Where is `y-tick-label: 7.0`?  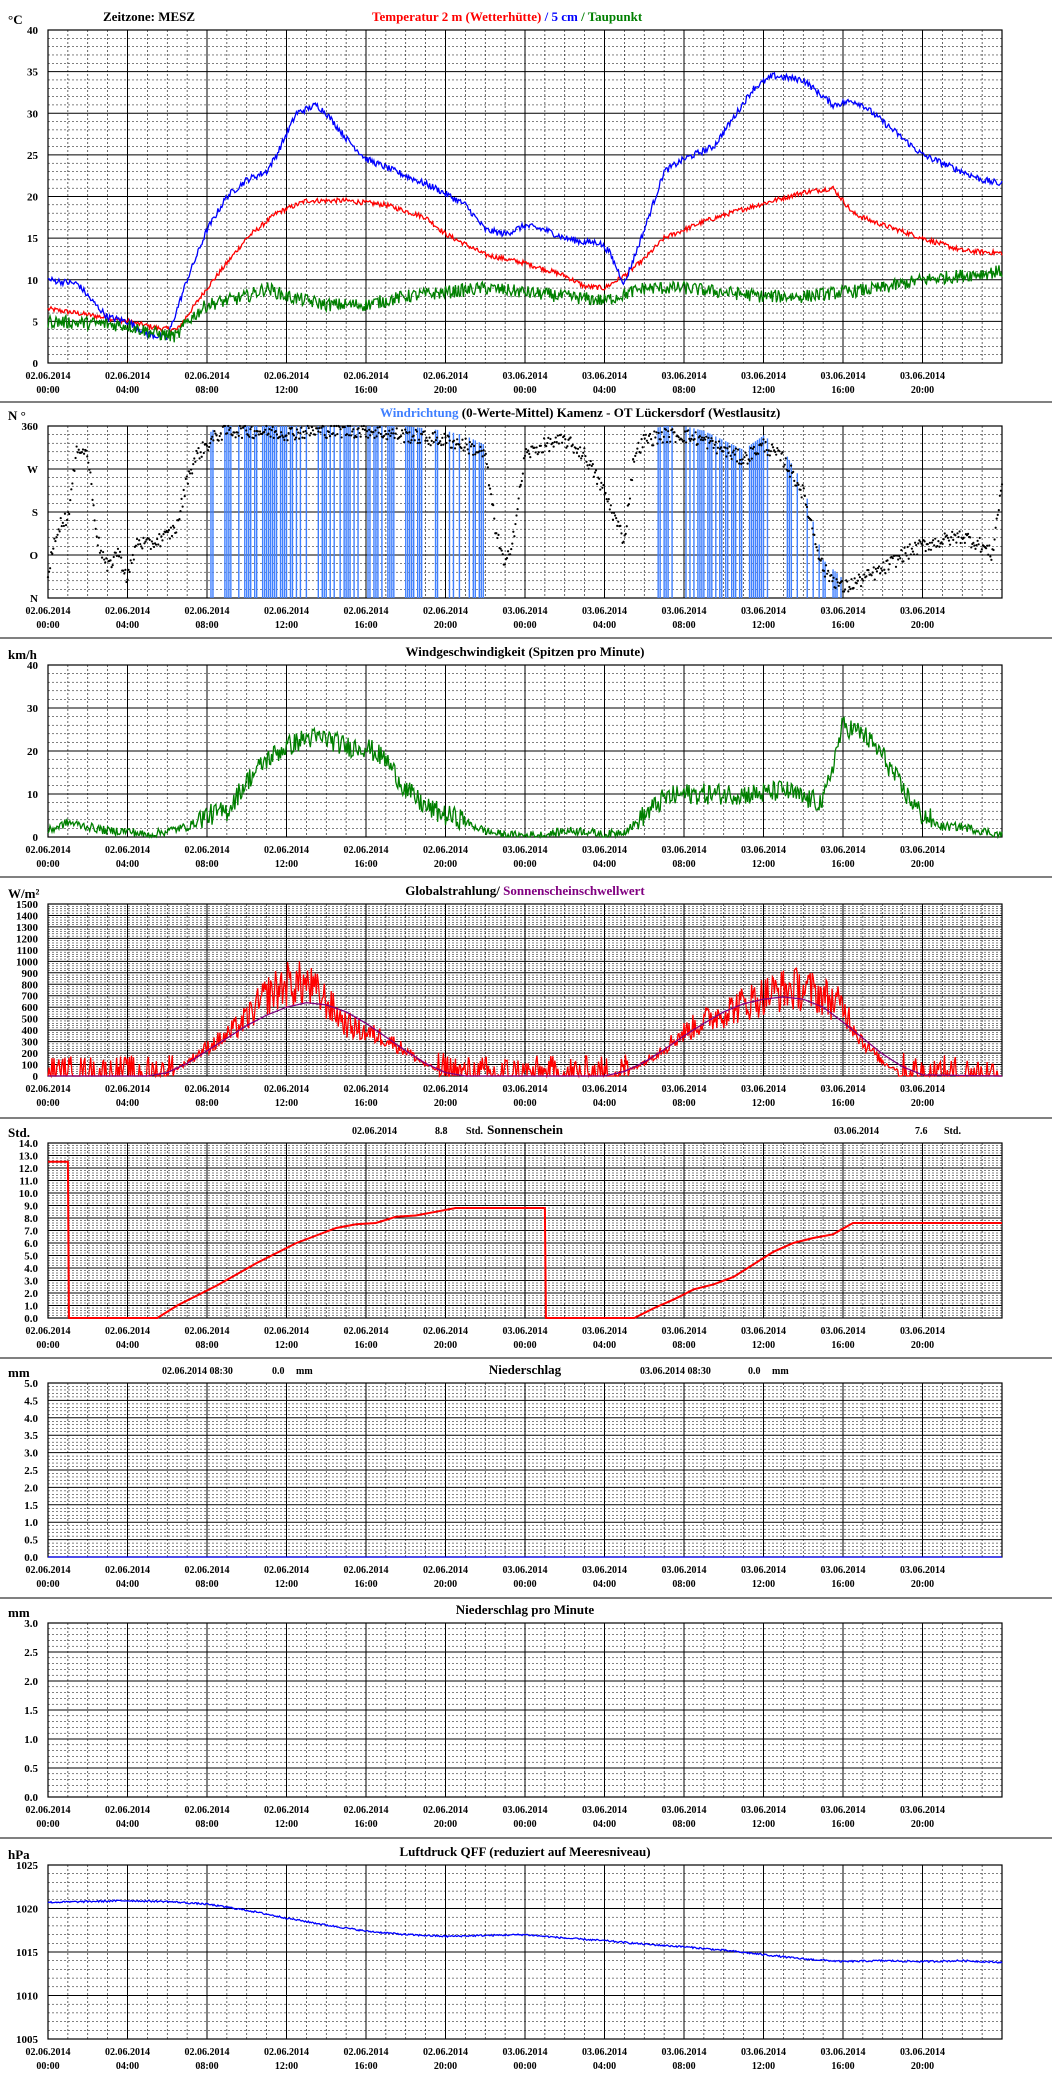
y-tick-label: 7.0 is located at coordinates (31, 1232).